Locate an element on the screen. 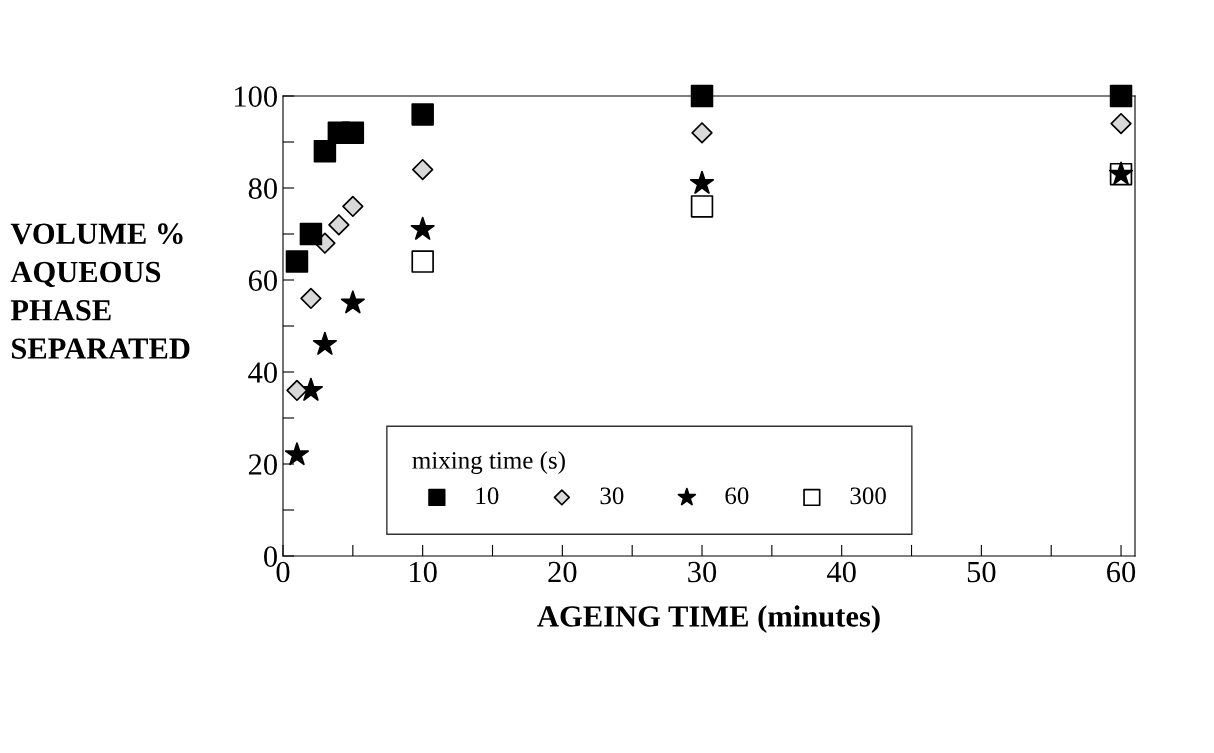 This screenshot has width=1214, height=753. legend-label: 60 is located at coordinates (737, 496).